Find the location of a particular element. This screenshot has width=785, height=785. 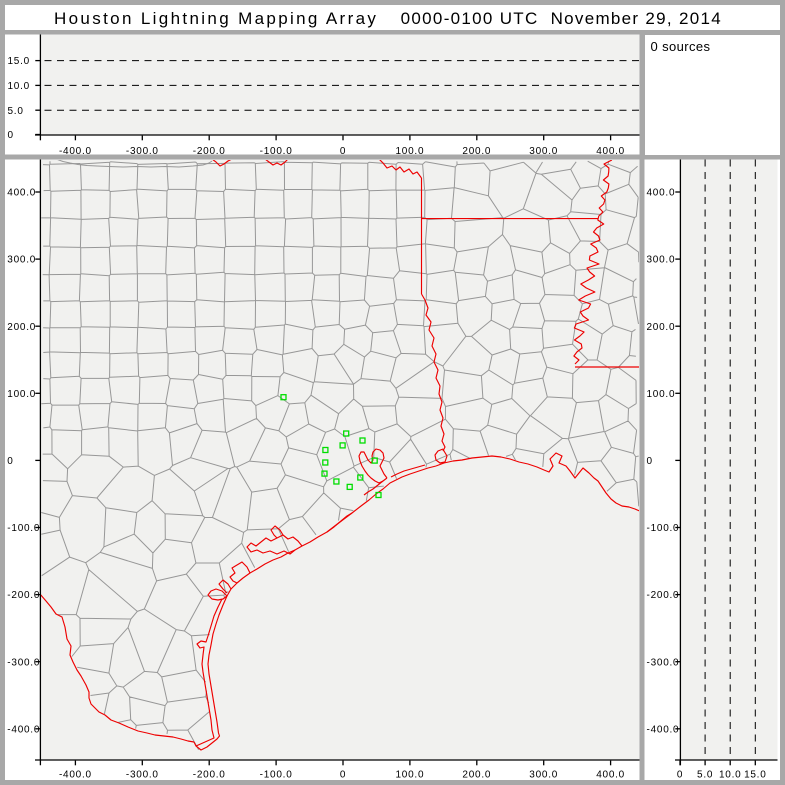

svg-text:Houston Lightning Mapping Arra: Houston Lightning Mapping Array is located at coordinates (216, 18).